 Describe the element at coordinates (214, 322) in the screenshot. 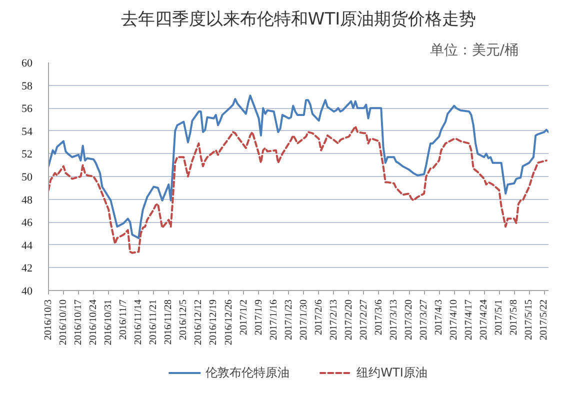

I see `x-tick-label: 2016/12/19` at that location.